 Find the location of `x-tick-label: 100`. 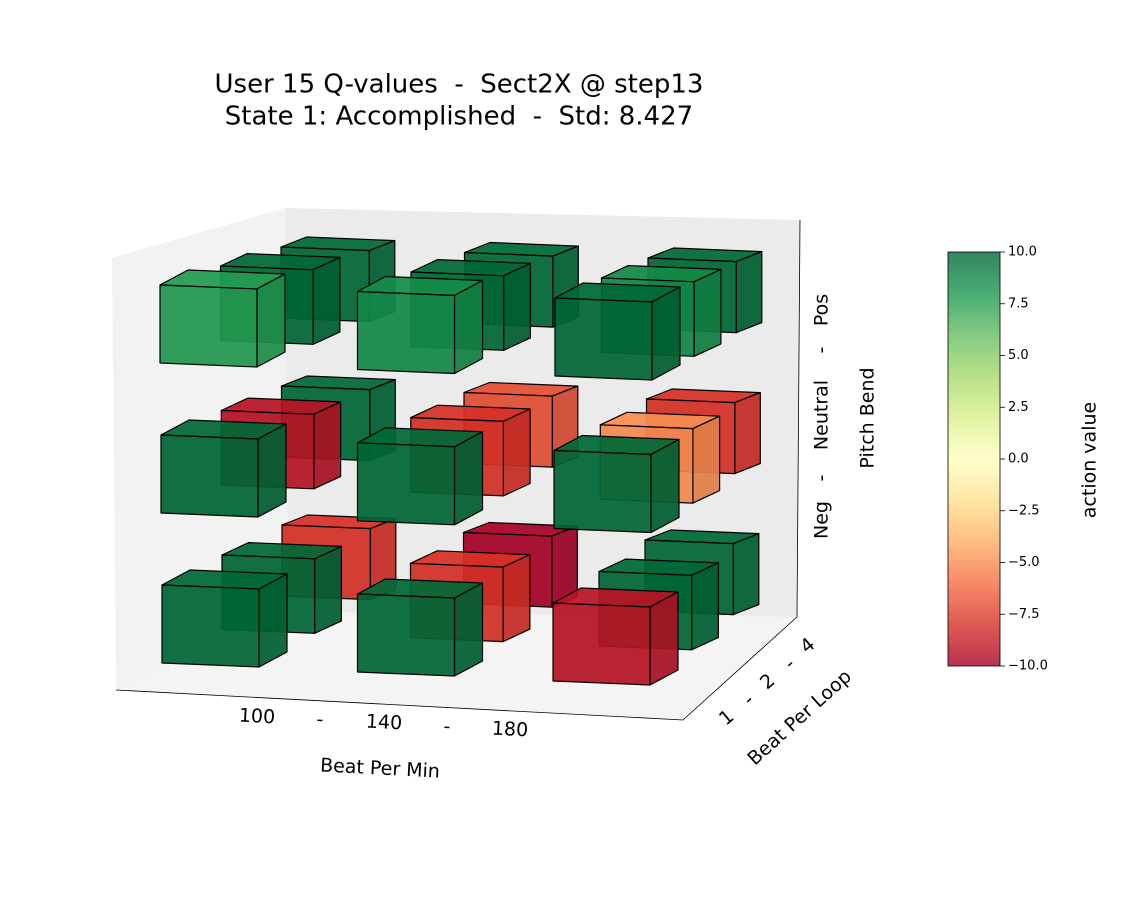

x-tick-label: 100 is located at coordinates (256, 717).